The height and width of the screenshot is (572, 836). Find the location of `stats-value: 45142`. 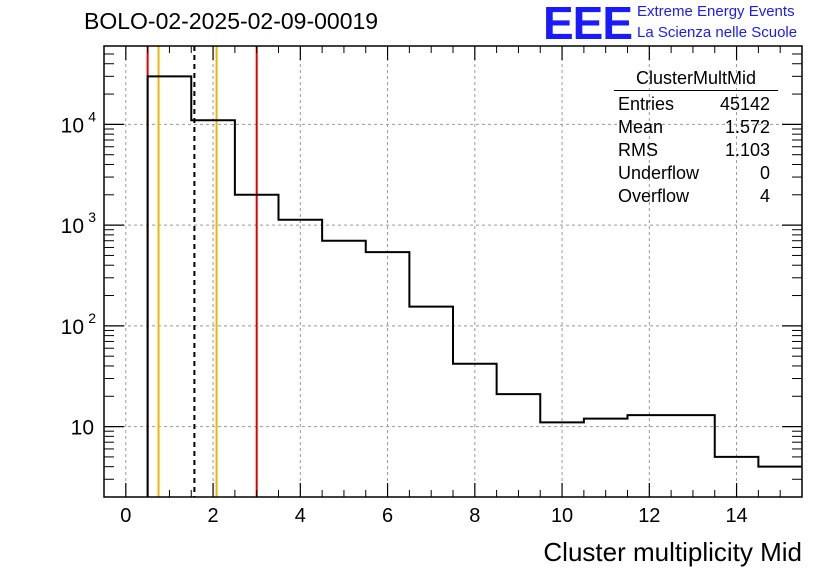

stats-value: 45142 is located at coordinates (744, 104).